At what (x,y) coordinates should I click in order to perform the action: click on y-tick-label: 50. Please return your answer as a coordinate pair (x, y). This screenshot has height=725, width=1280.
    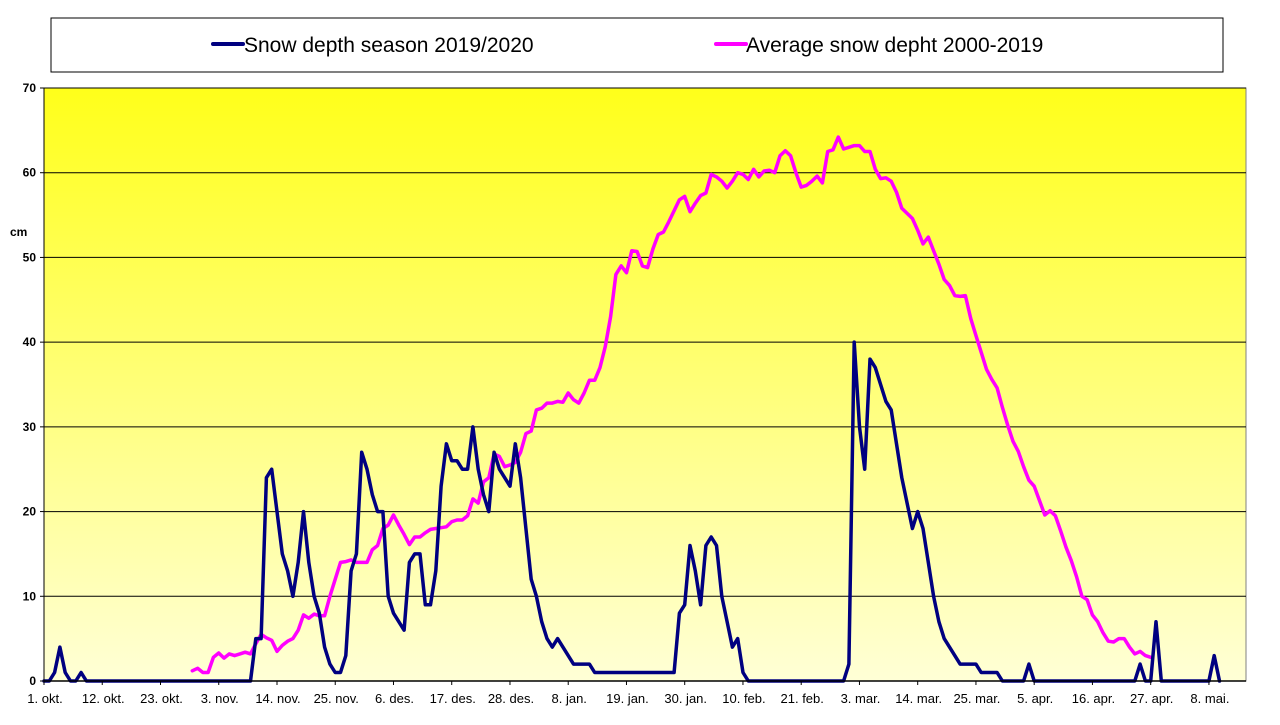
    Looking at the image, I should click on (30, 257).